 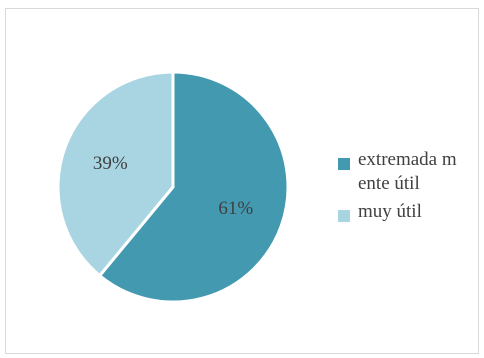 What do you see at coordinates (407, 171) in the screenshot?
I see `legend-label-extremadamente-util: extremada mente útil` at bounding box center [407, 171].